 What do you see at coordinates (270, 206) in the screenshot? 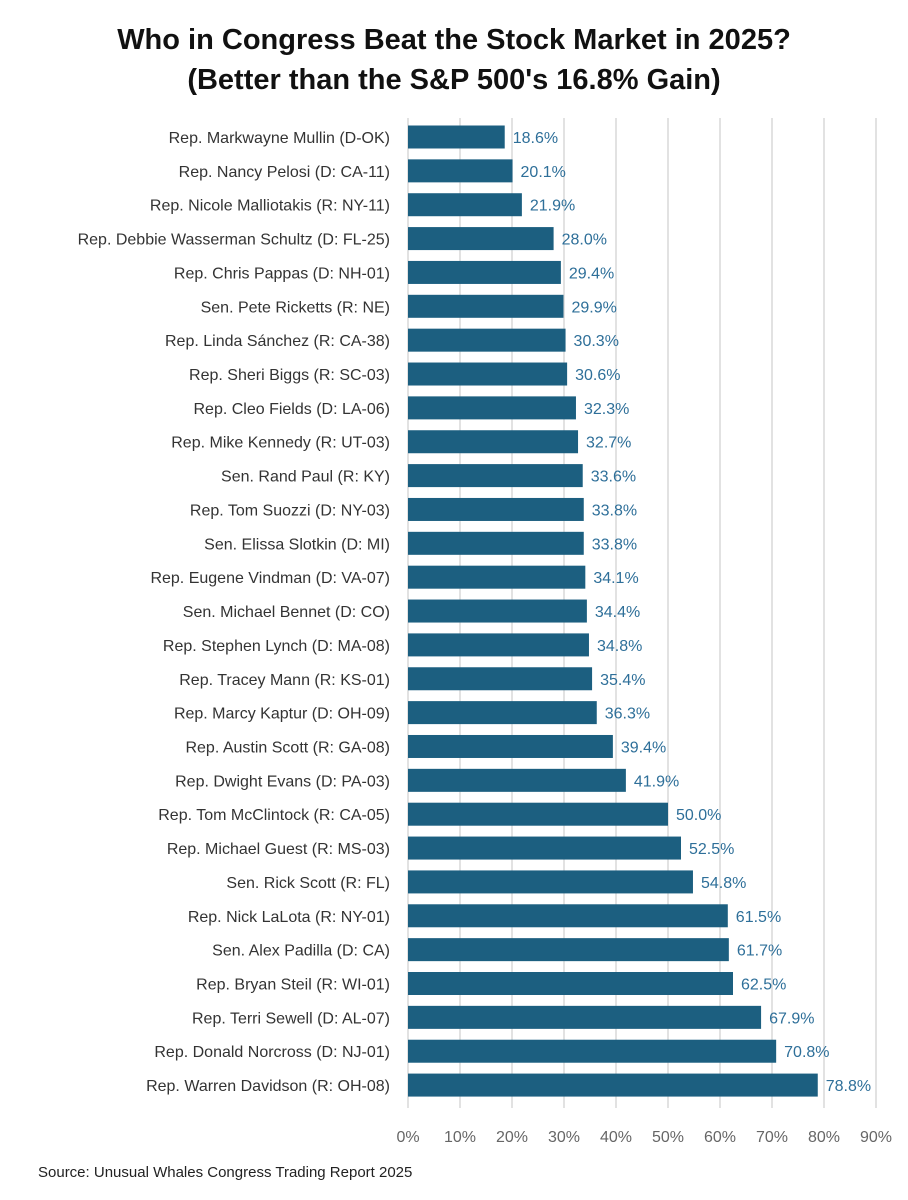
I see `category-label: Rep. Nicole Malliotakis (R: NY-11)` at bounding box center [270, 206].